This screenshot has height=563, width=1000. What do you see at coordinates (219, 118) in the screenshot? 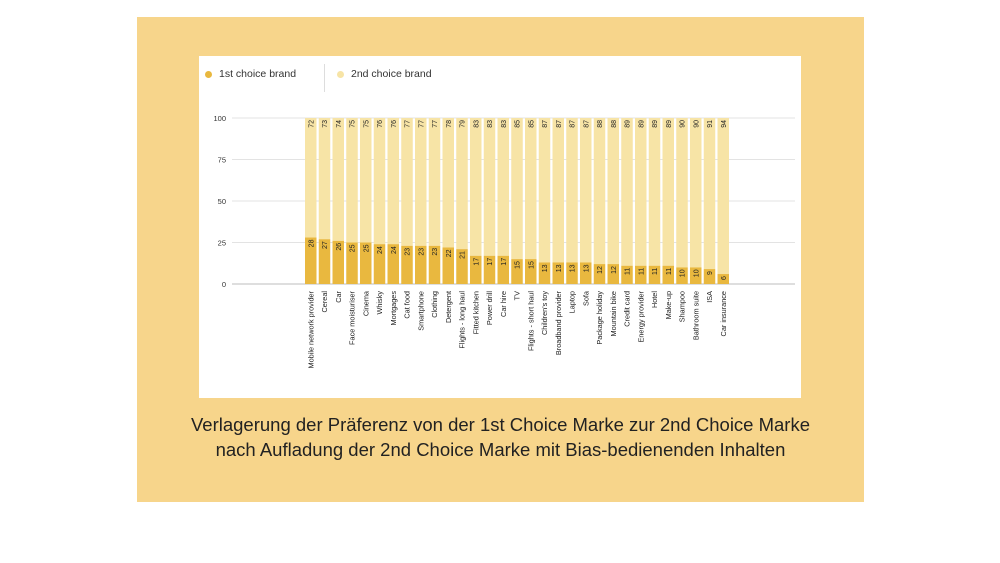
I see `y-tick-label-100: 100` at bounding box center [219, 118].